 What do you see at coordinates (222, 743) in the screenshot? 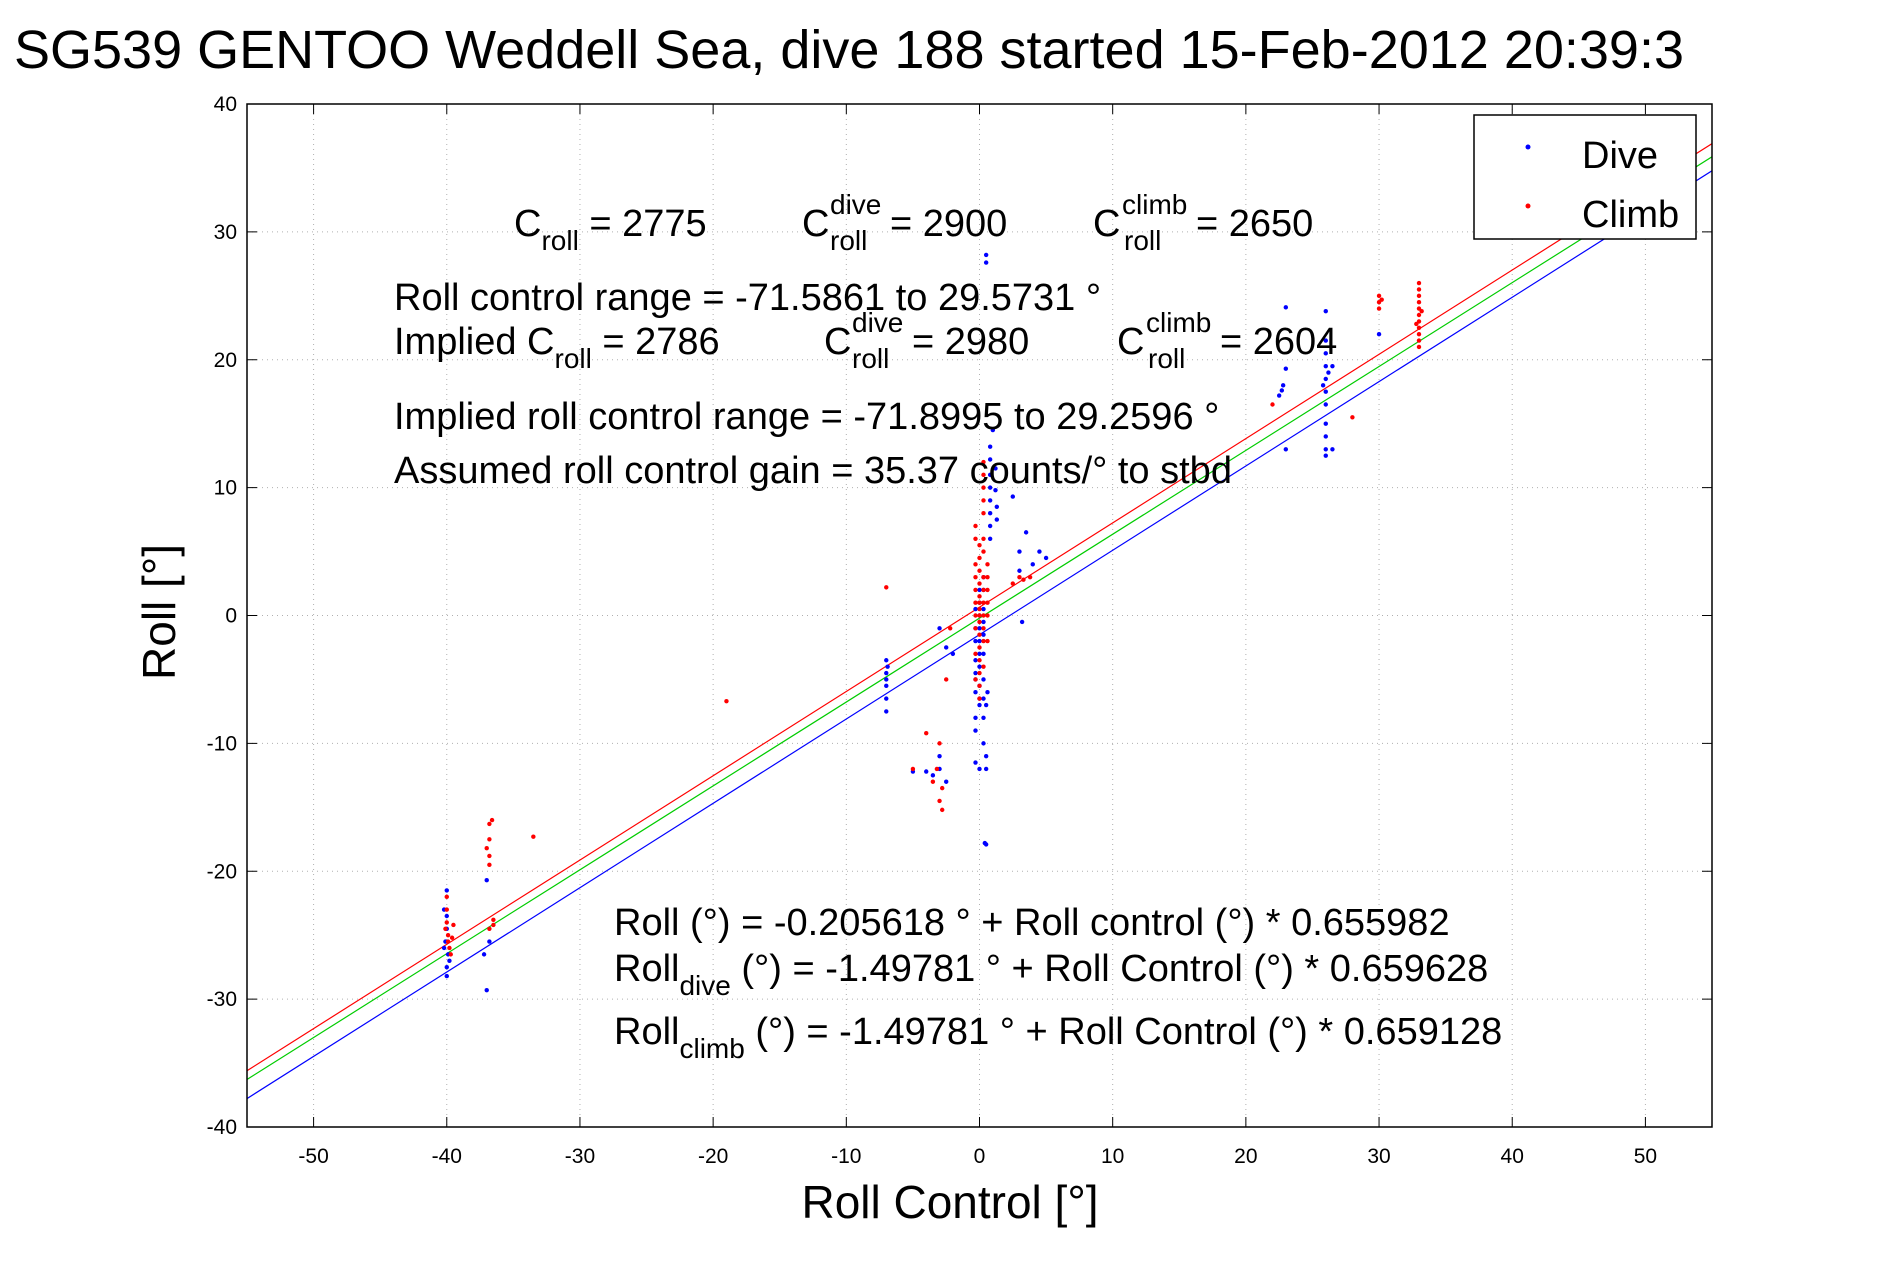
I see `y-tick-label: -10` at bounding box center [222, 743].